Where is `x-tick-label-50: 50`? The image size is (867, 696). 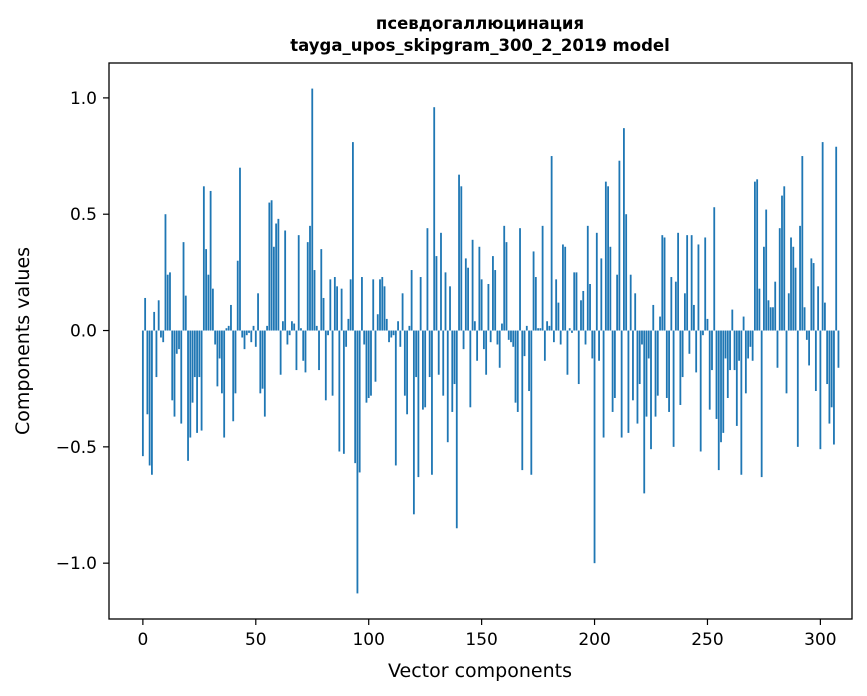 x-tick-label-50: 50 is located at coordinates (256, 640).